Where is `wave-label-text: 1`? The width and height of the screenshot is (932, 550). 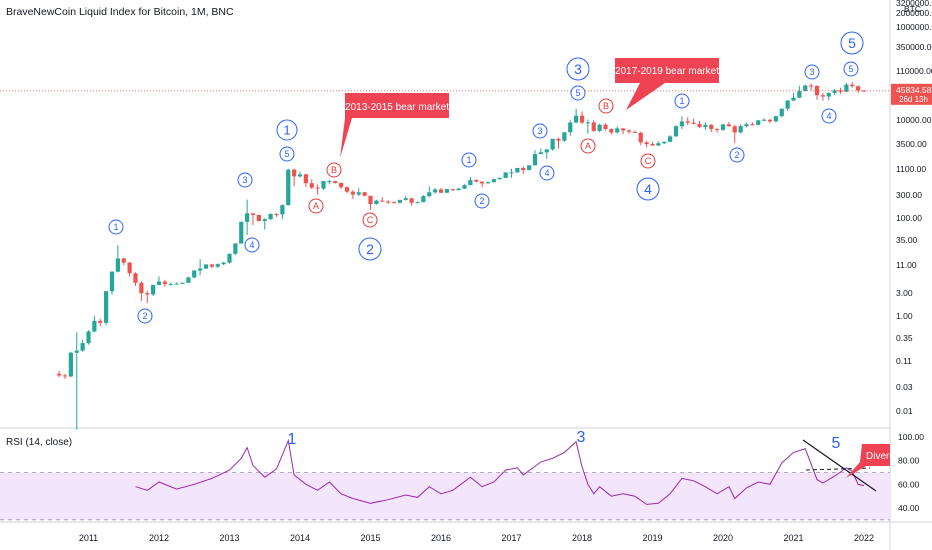 wave-label-text: 1 is located at coordinates (681, 101).